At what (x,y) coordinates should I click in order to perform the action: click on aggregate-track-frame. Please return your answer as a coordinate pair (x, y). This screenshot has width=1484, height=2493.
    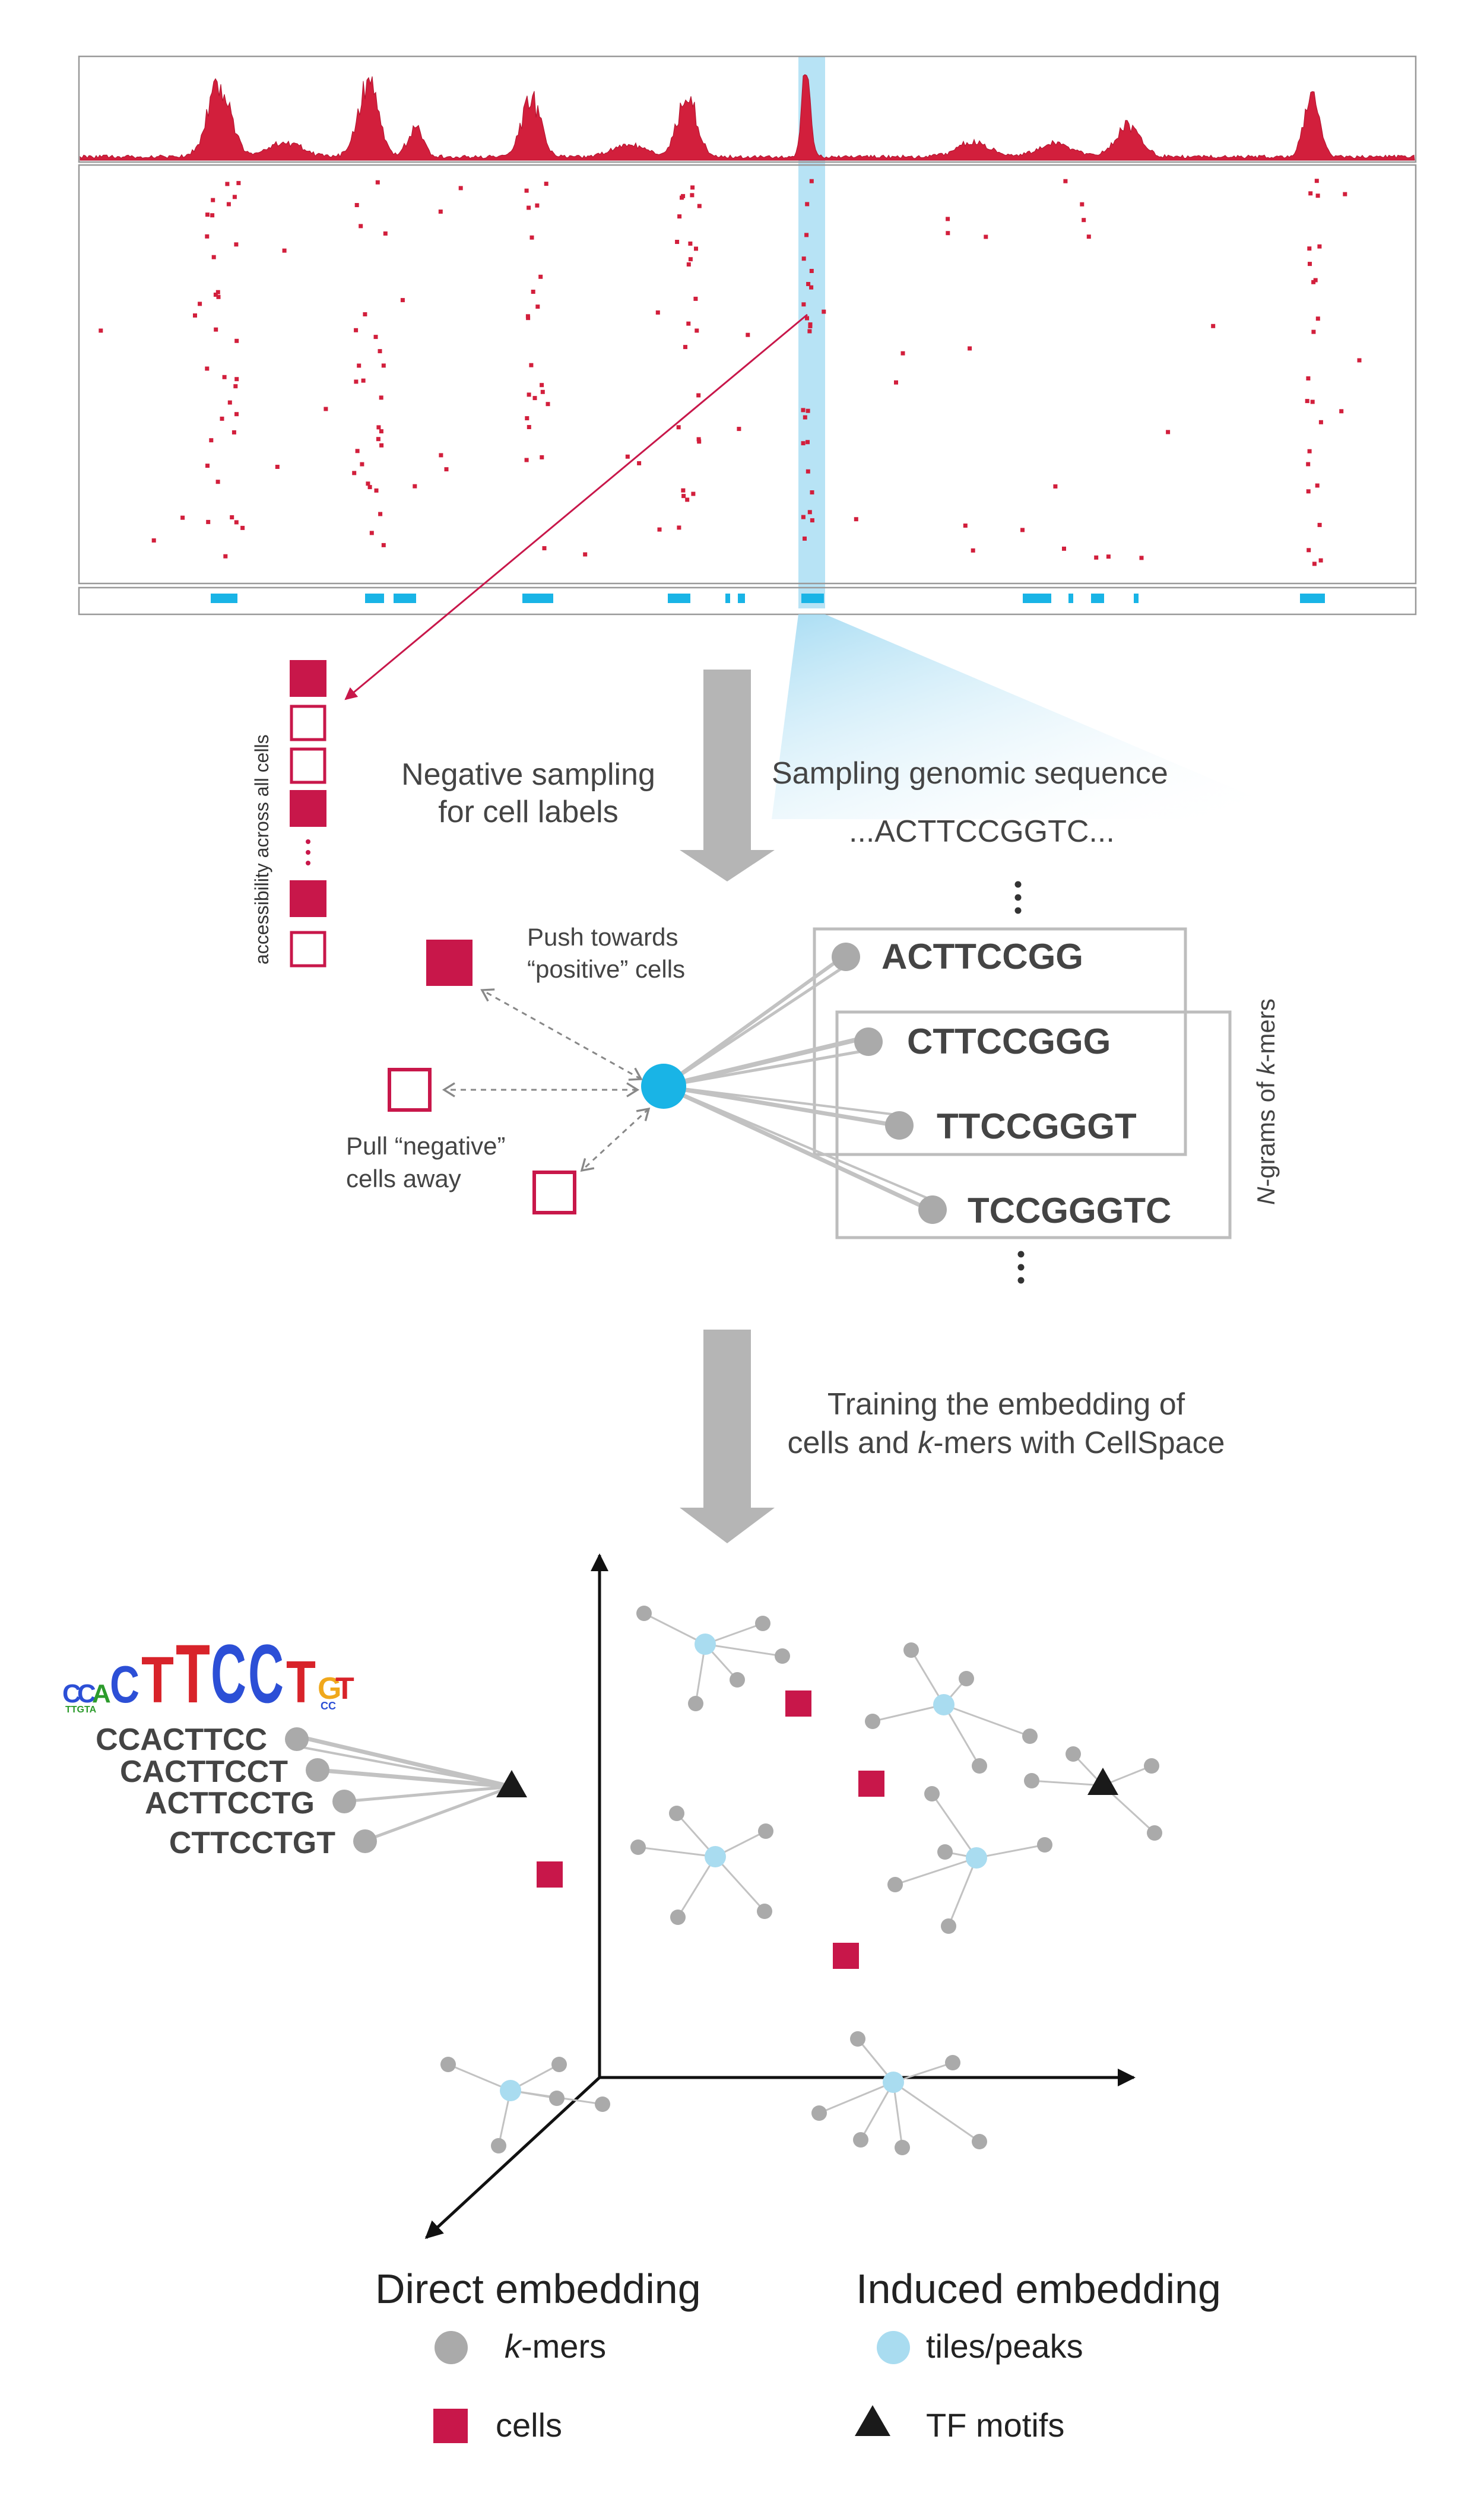
    Looking at the image, I should click on (748, 109).